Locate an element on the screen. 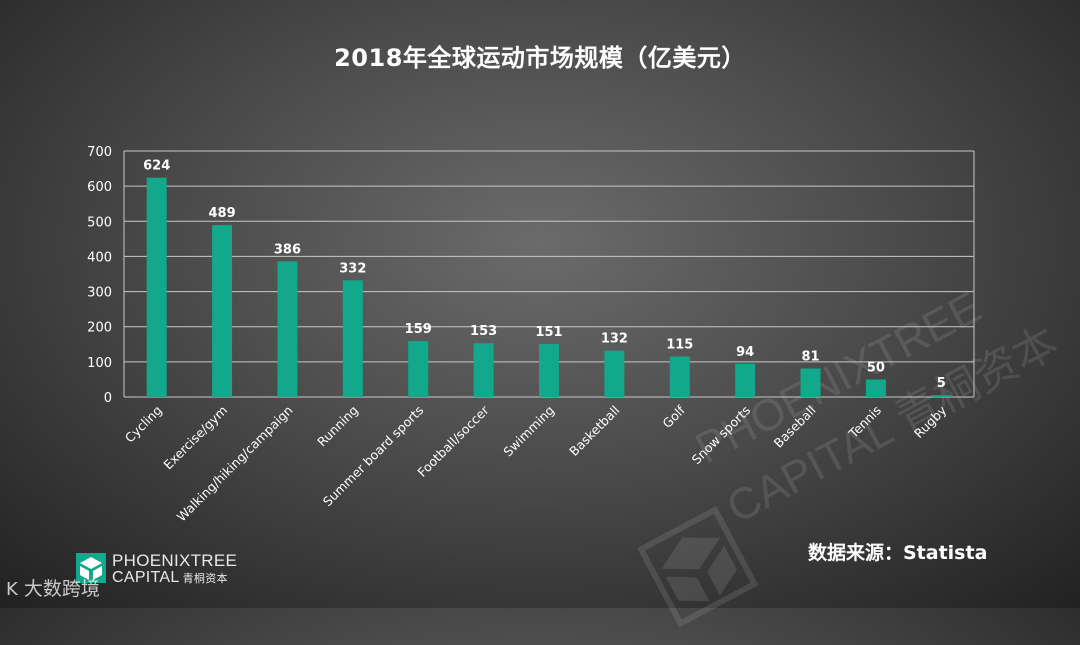 The height and width of the screenshot is (645, 1080). brand-glyph: K is located at coordinates (12, 589).